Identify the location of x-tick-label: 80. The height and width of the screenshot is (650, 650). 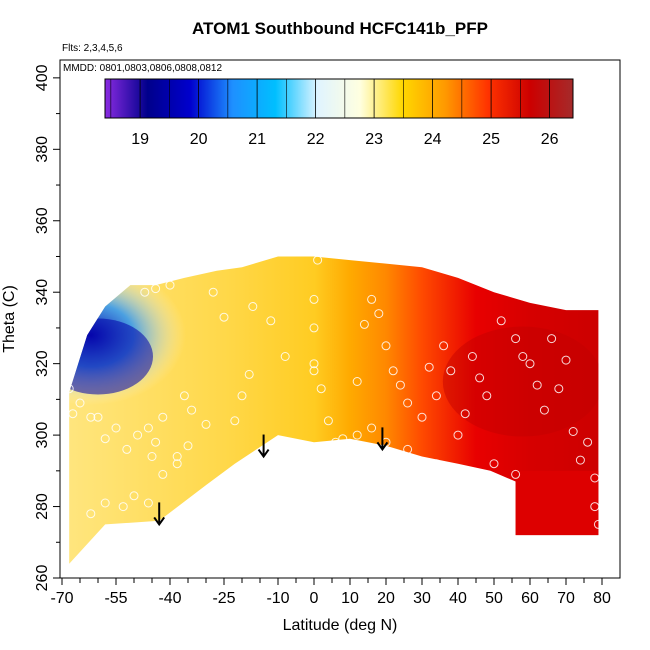
(602, 598).